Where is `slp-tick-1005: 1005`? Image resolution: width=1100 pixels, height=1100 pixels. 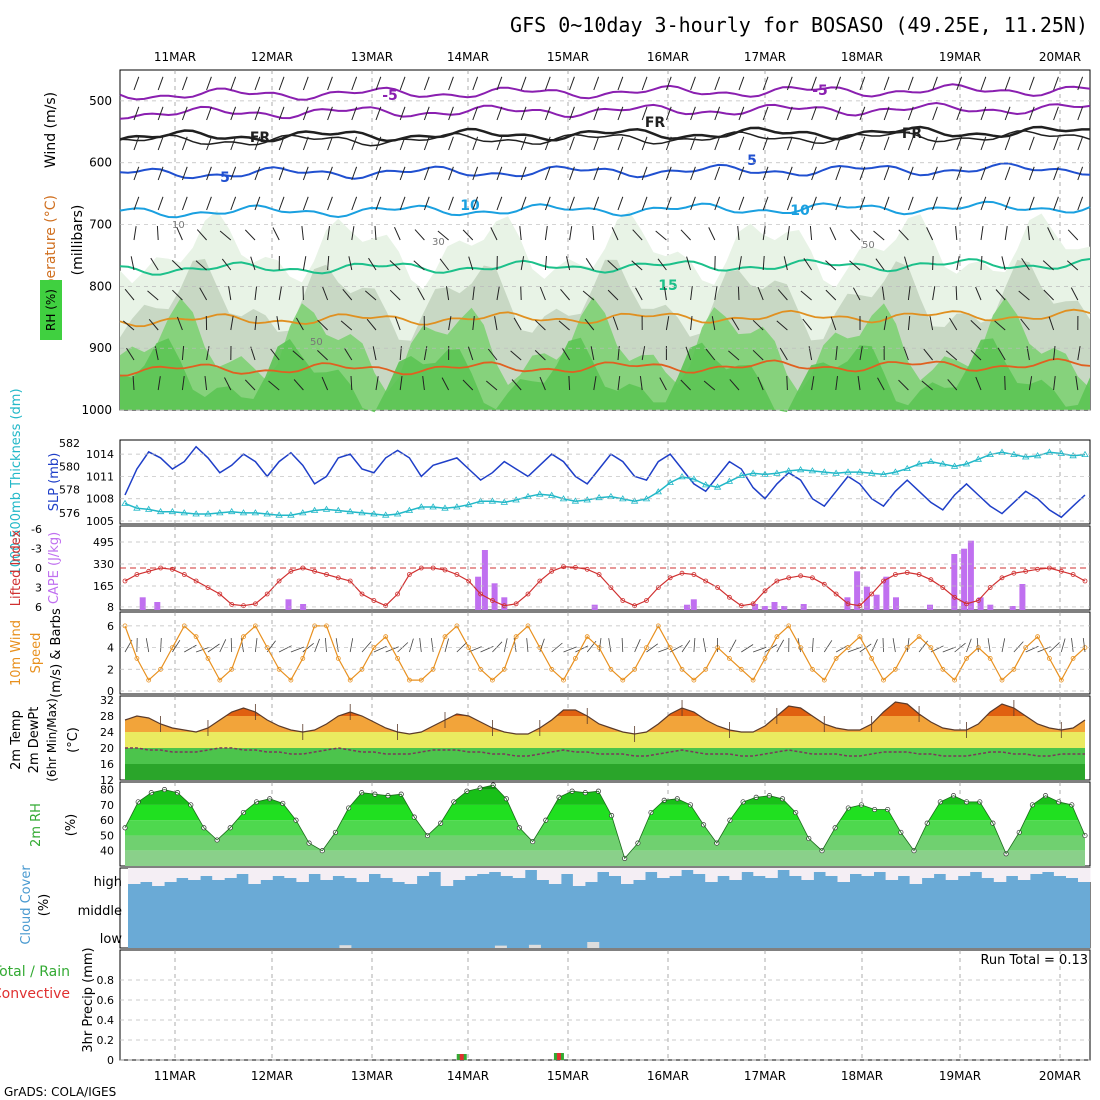
slp-tick-1005: 1005 is located at coordinates (100, 521).